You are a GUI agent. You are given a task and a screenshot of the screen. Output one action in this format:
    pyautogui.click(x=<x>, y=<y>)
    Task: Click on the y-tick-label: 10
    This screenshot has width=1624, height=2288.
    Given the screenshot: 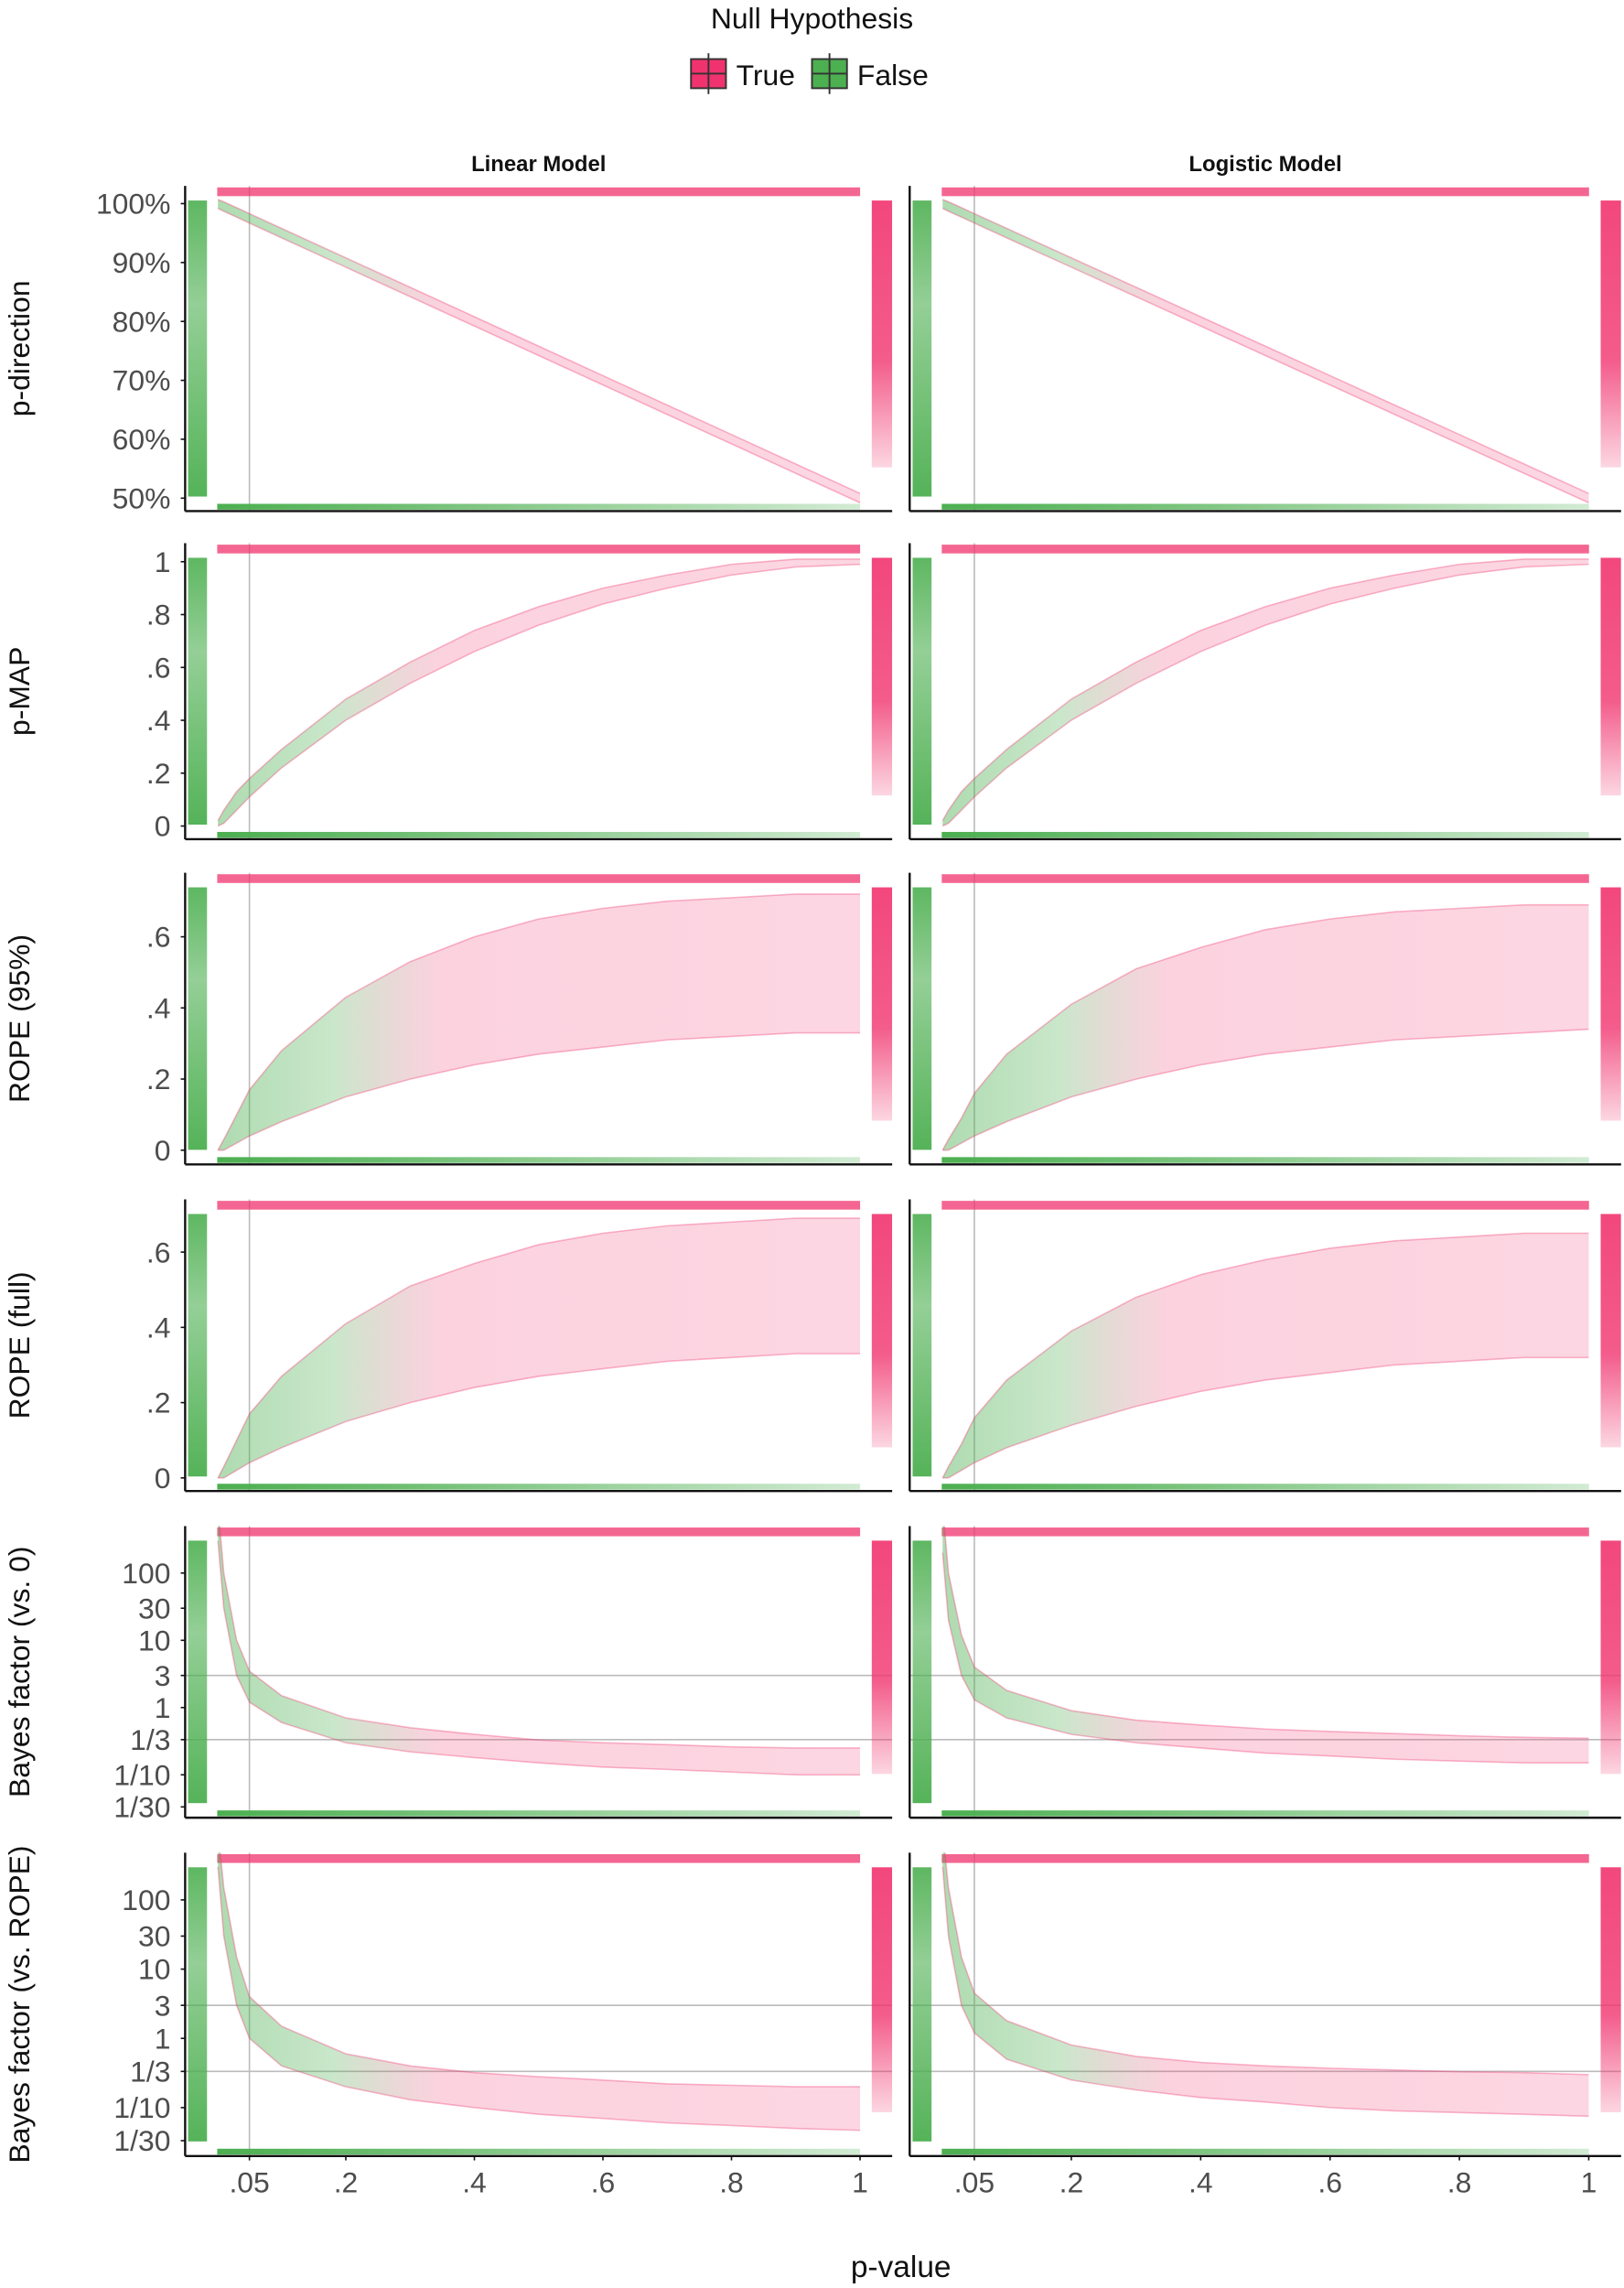 What is the action you would take?
    pyautogui.click(x=154, y=1970)
    